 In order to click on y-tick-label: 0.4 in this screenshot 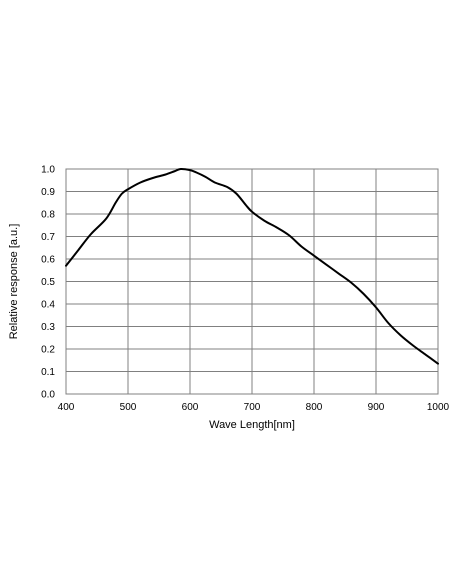, I will do `click(48, 305)`.